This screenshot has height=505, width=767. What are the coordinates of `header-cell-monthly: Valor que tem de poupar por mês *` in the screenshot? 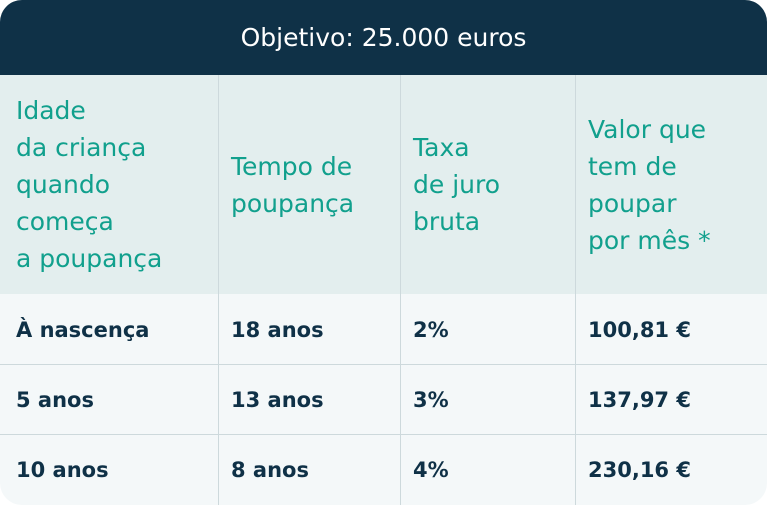 It's located at (675, 184).